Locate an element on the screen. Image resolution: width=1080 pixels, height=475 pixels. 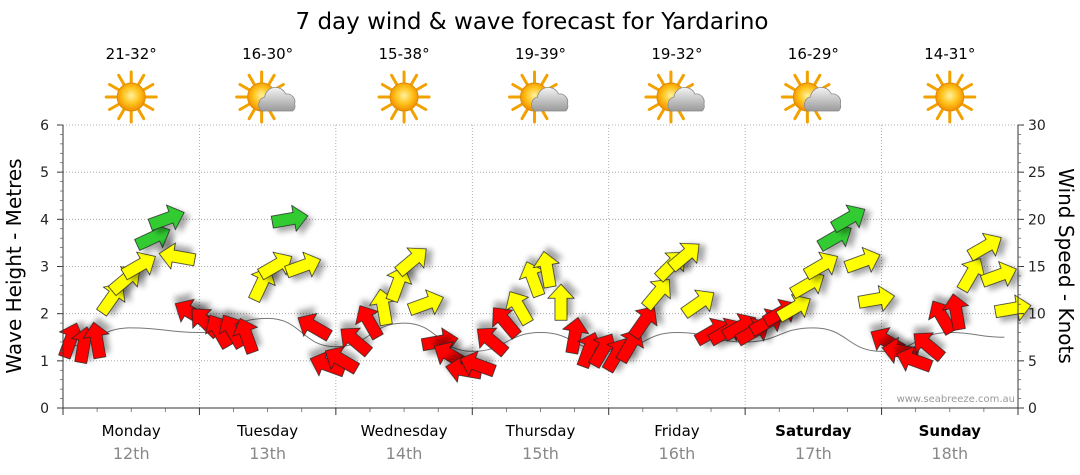
right-tick-label: 10 is located at coordinates (1037, 315).